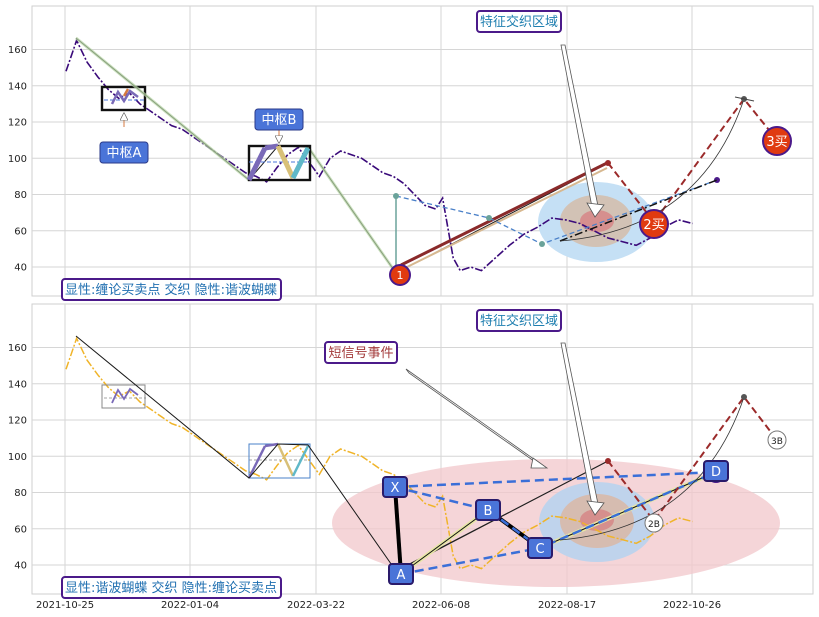 The image size is (819, 617). What do you see at coordinates (126, 92) in the screenshot?
I see `pivot-a-accent` at bounding box center [126, 92].